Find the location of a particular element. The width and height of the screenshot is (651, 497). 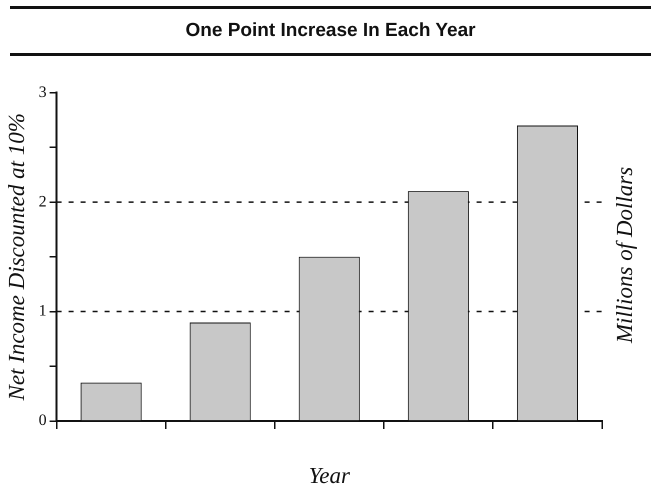

y2-axis-title: Millions of Dollars is located at coordinates (625, 255).